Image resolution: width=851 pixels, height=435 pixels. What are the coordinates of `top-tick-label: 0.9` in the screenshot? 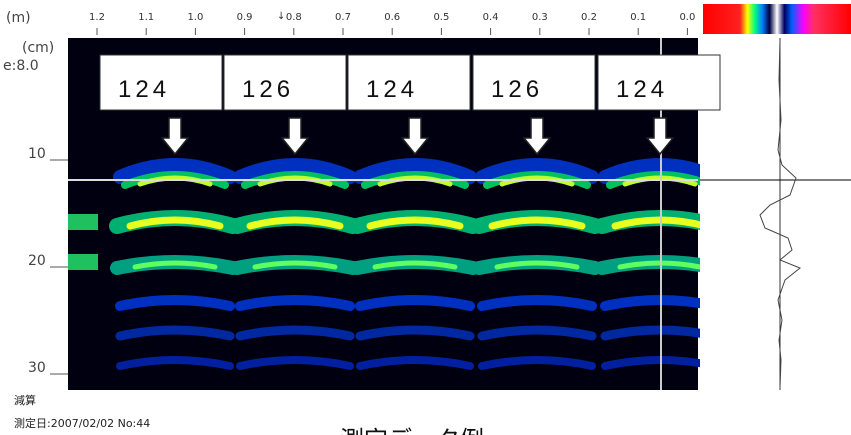 It's located at (245, 17).